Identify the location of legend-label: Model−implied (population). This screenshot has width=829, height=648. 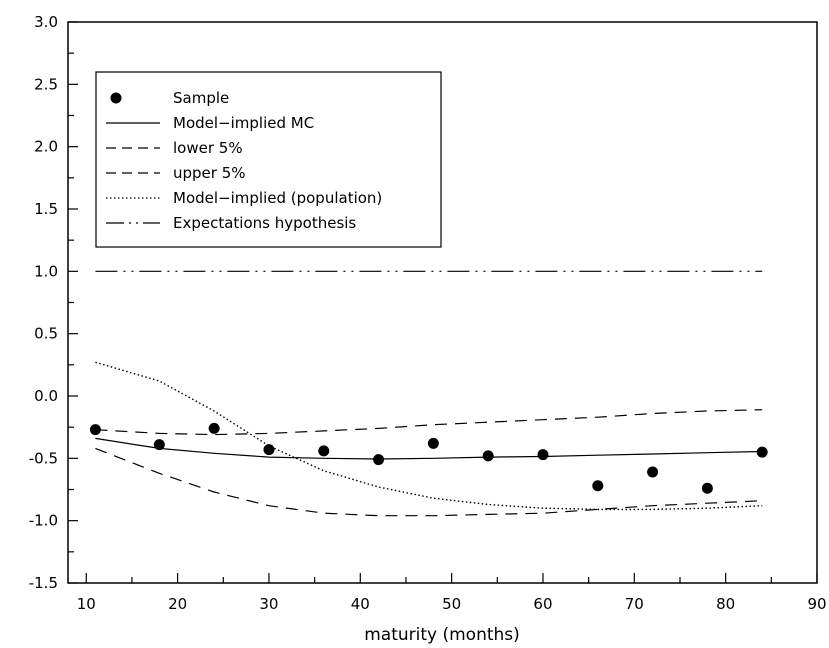
(277, 198).